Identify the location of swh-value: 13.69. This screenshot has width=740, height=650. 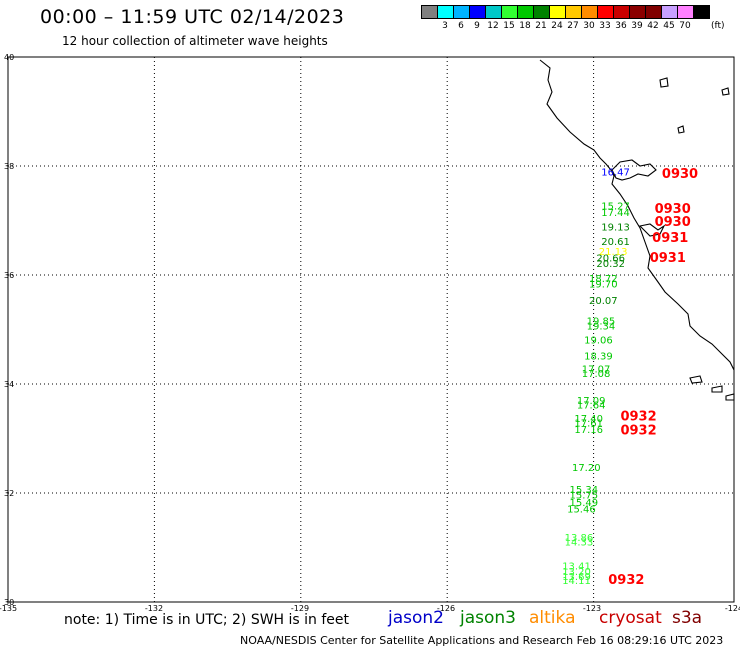
(576, 577).